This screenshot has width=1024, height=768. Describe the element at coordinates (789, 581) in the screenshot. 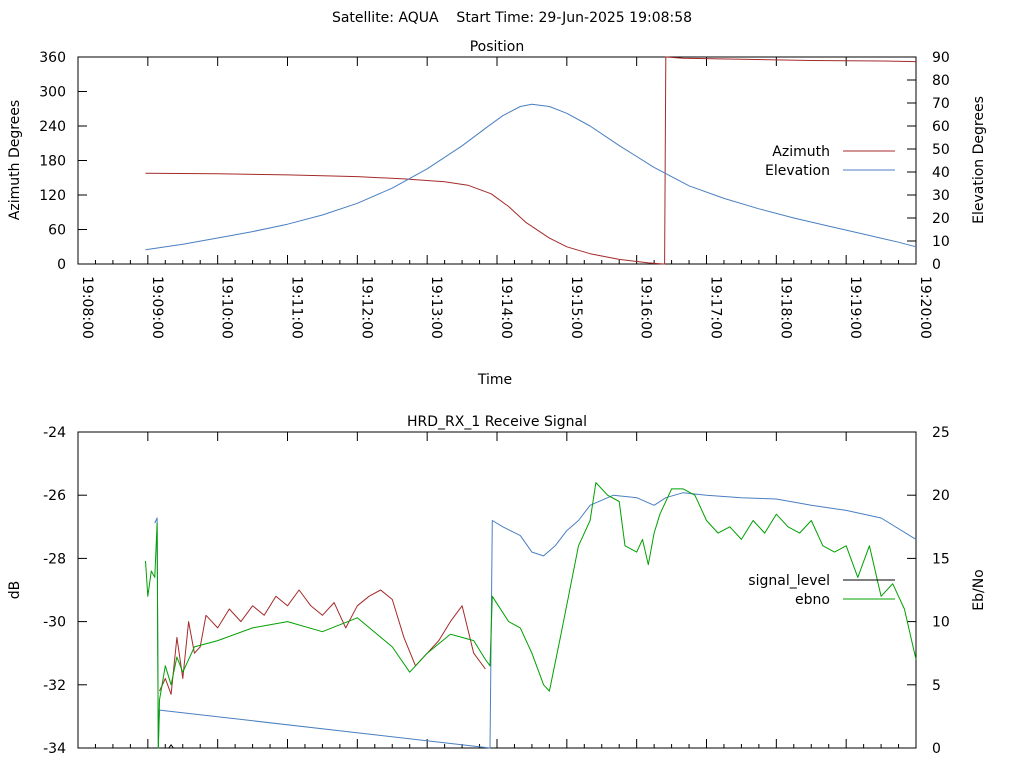

I see `legend-label-signal-level: signal_level` at that location.